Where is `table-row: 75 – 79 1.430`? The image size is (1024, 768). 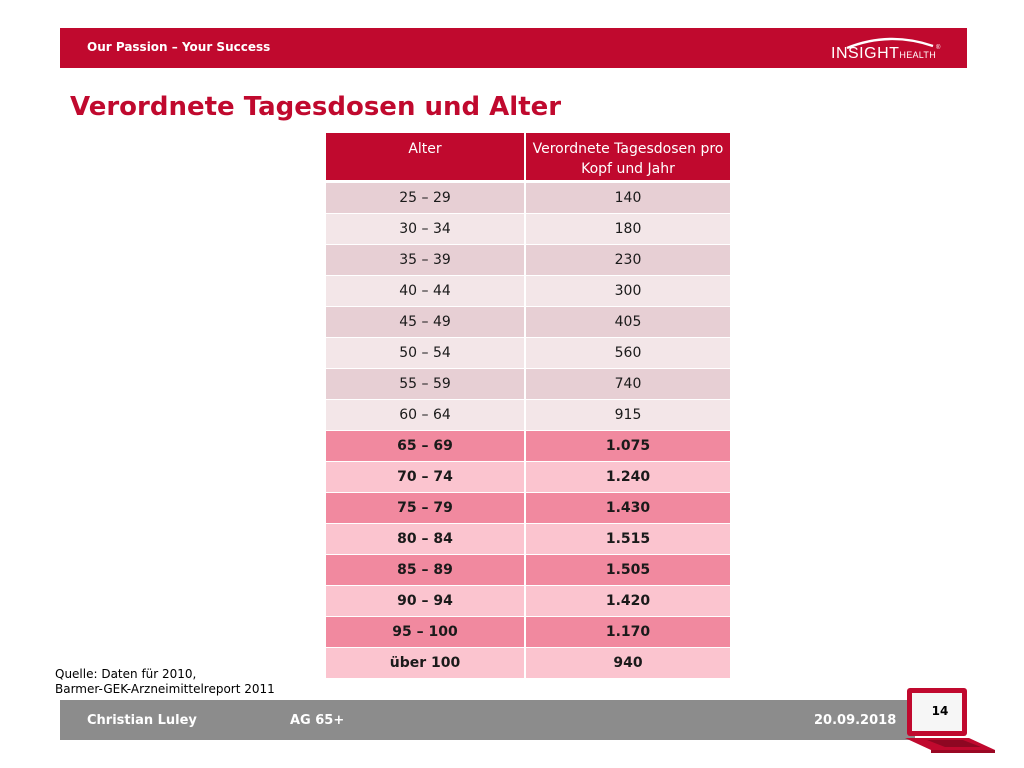 table-row: 75 – 79 1.430 is located at coordinates (528, 508).